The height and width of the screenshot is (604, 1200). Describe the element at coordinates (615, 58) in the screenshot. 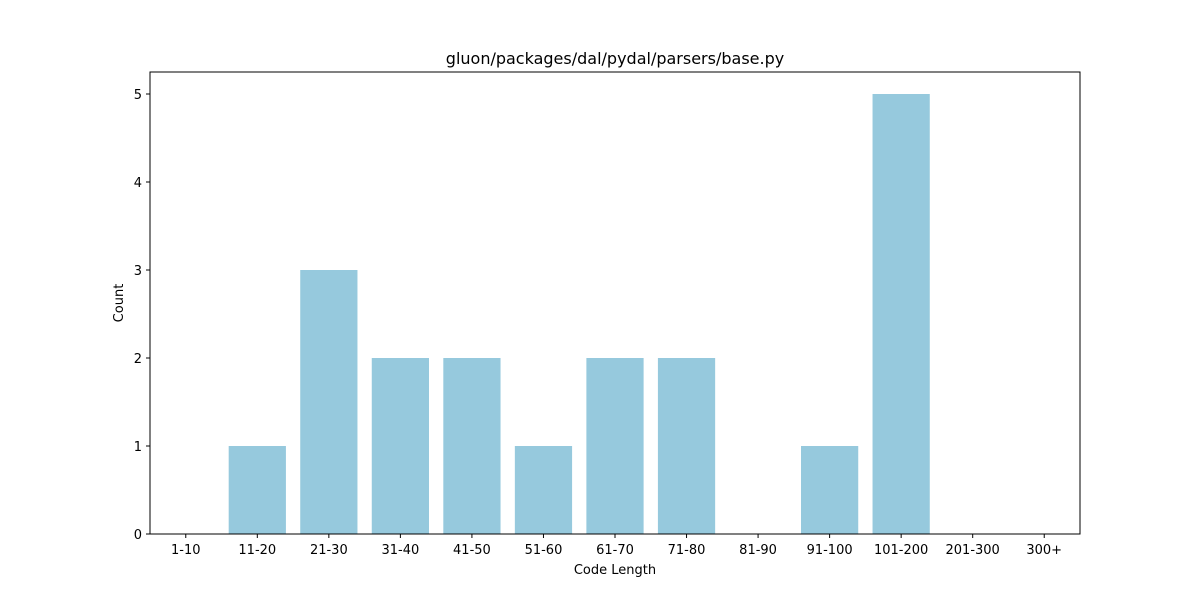

I see `chart-title: gluon/packages/dal/pydal/parsers/base.py` at that location.